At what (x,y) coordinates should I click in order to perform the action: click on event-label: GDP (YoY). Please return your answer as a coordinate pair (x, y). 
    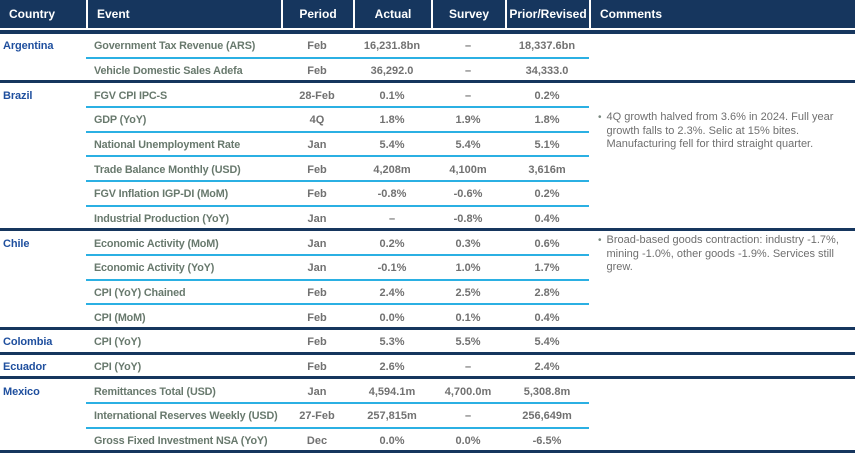
    Looking at the image, I should click on (120, 120).